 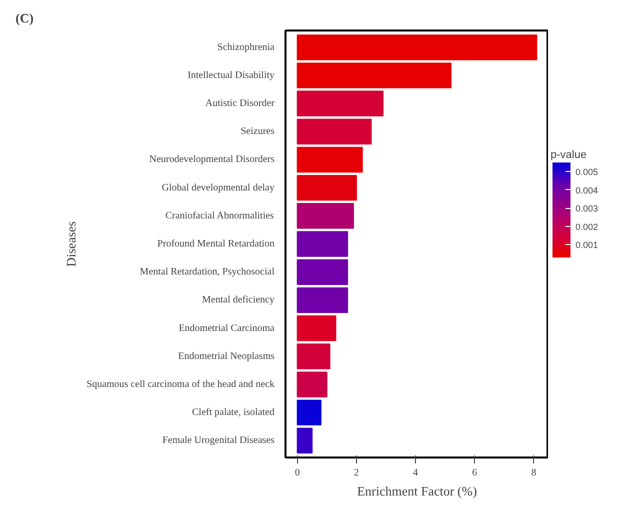 I want to click on y-tick-label: Global developmental delay, so click(x=218, y=188).